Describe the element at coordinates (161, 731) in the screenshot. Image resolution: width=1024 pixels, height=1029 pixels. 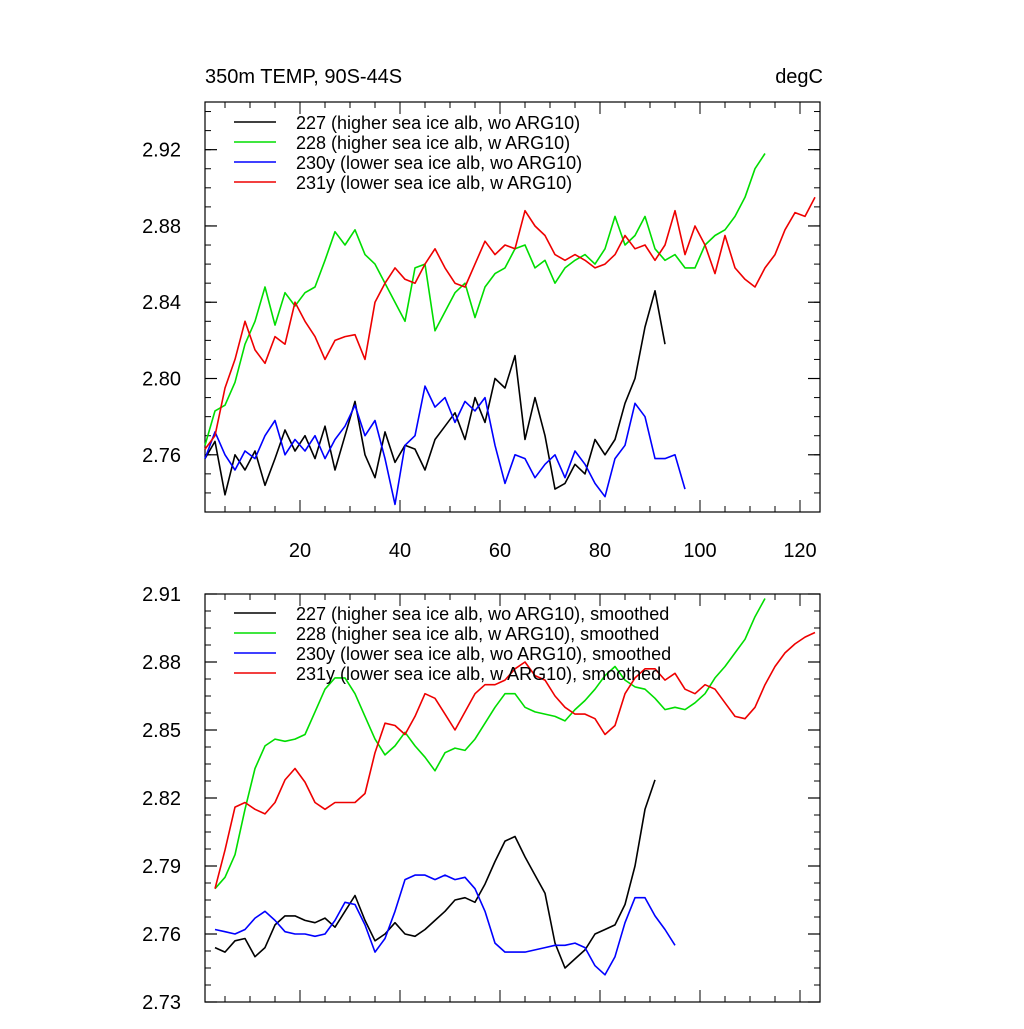
I see `bottom-y-tick-label: 2.85` at that location.